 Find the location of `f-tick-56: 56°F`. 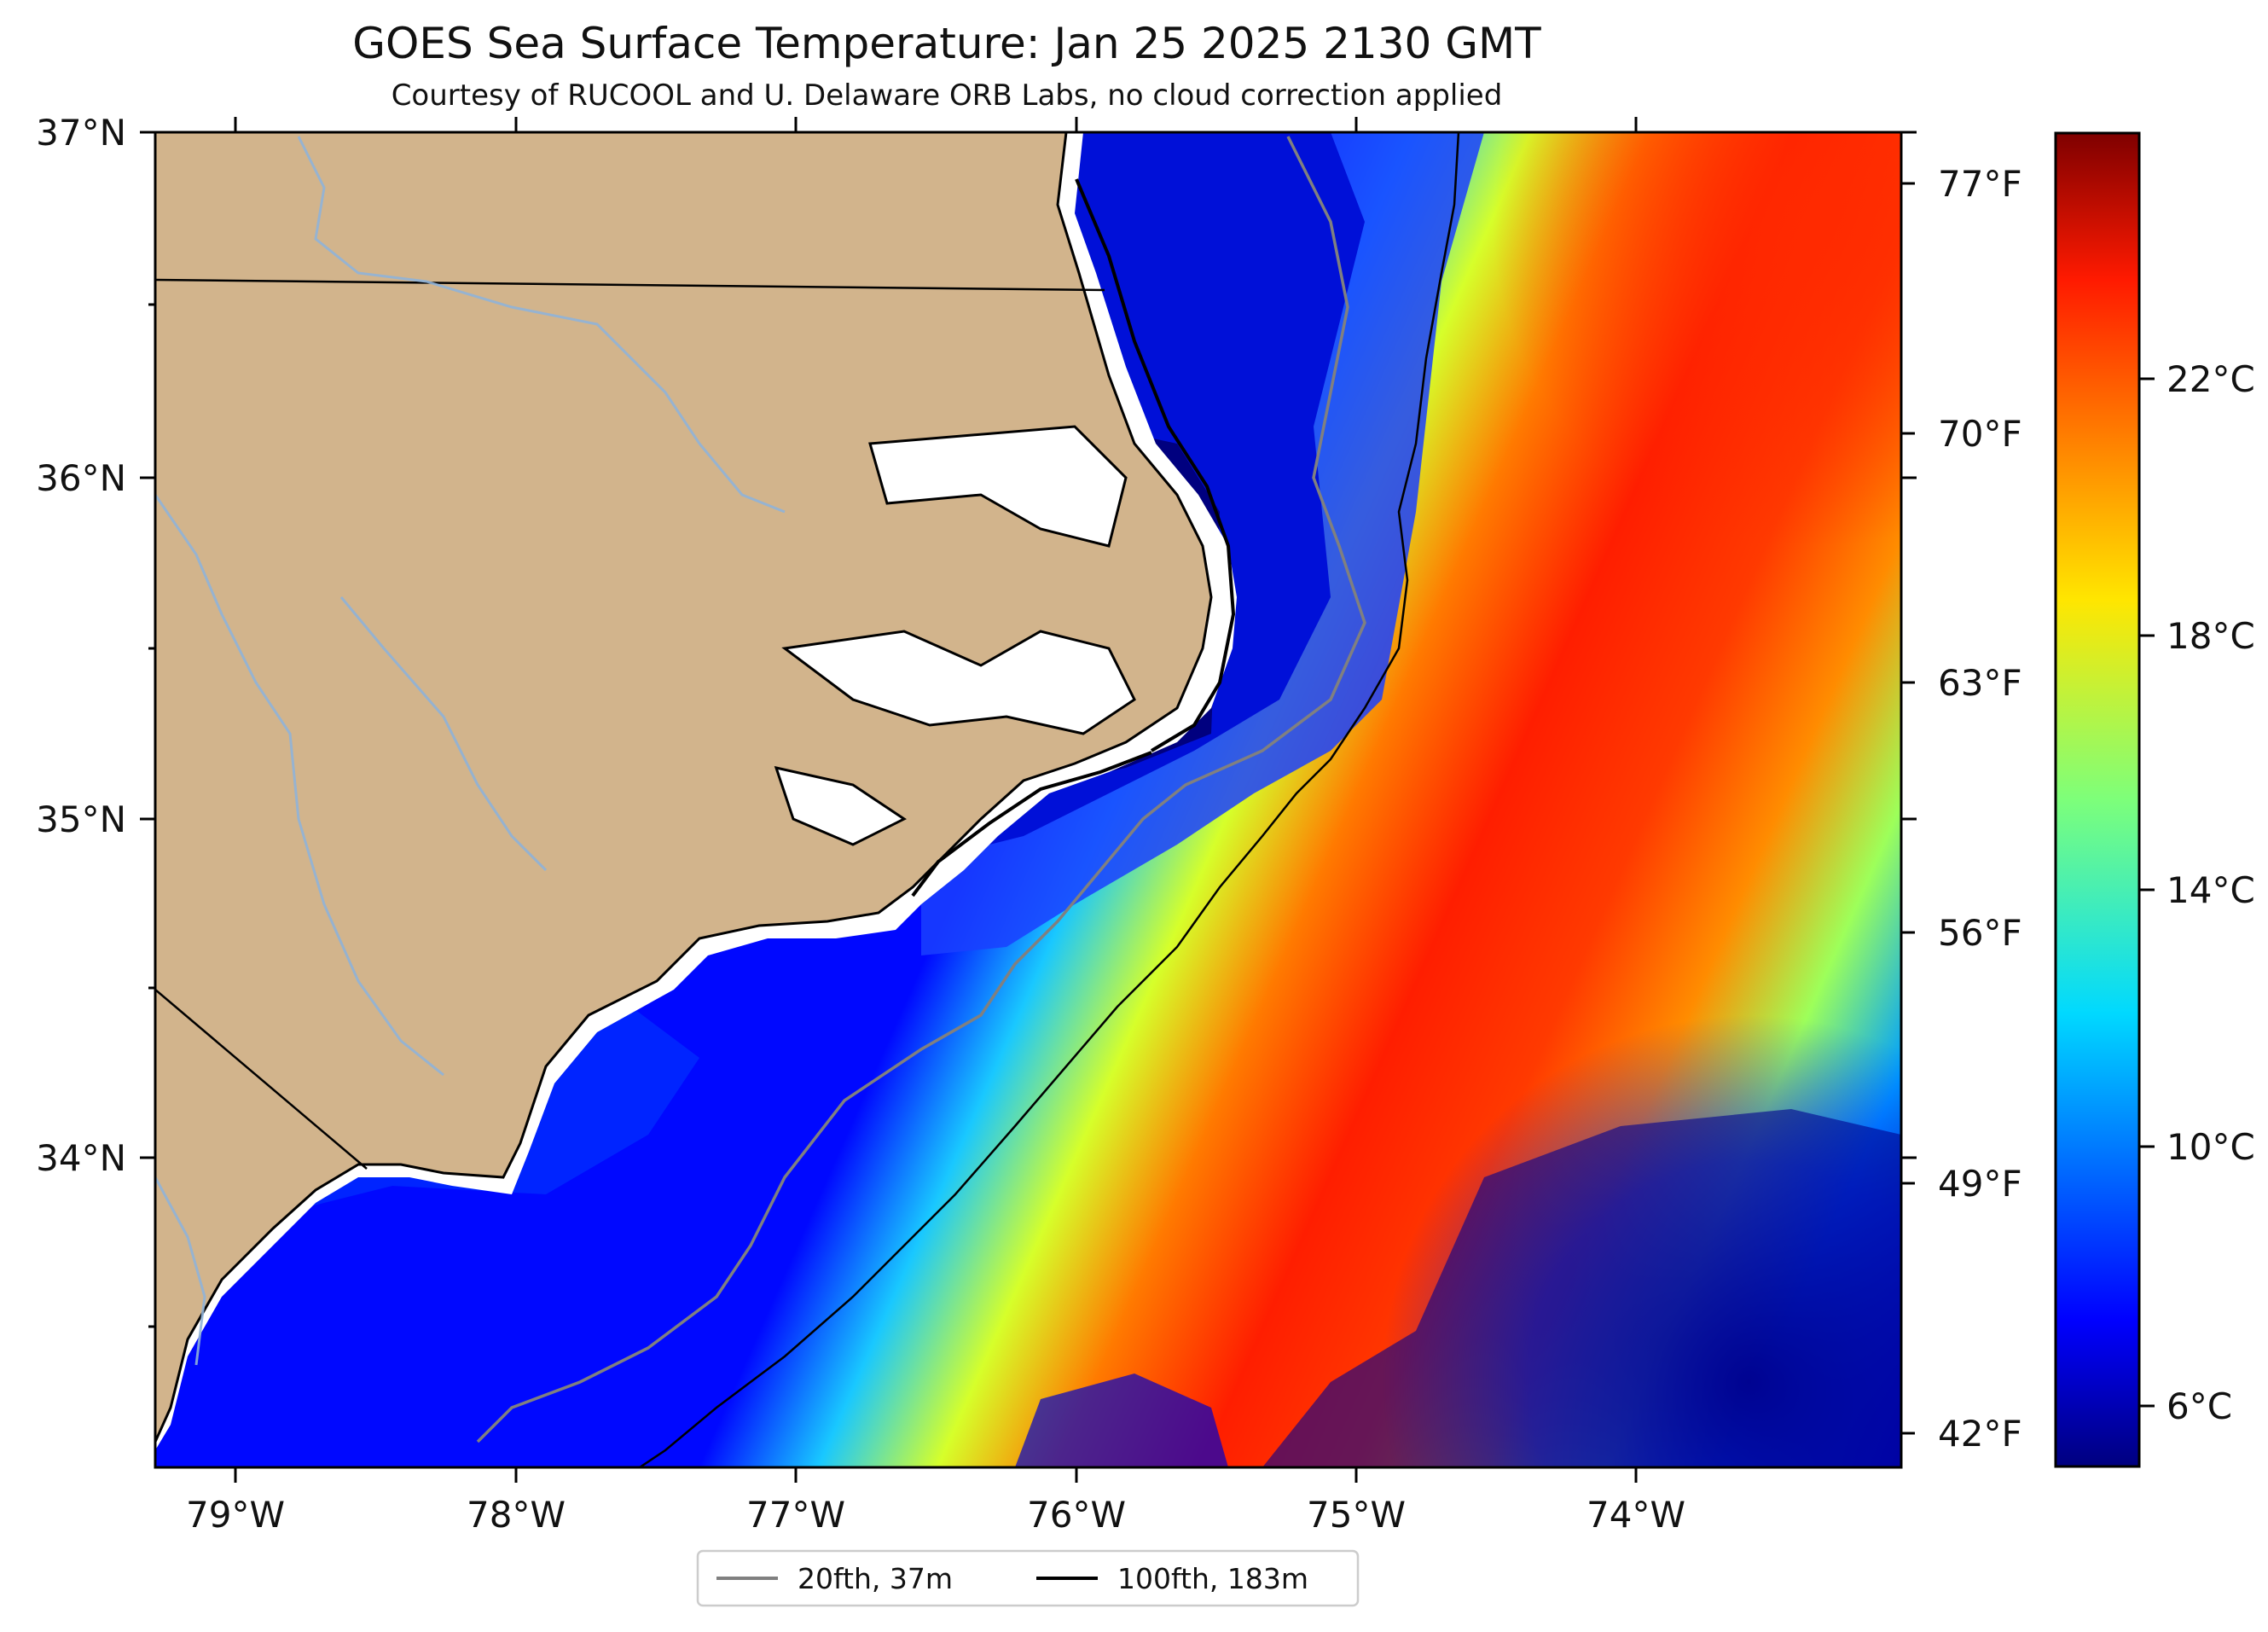

f-tick-56: 56°F is located at coordinates (1980, 933).